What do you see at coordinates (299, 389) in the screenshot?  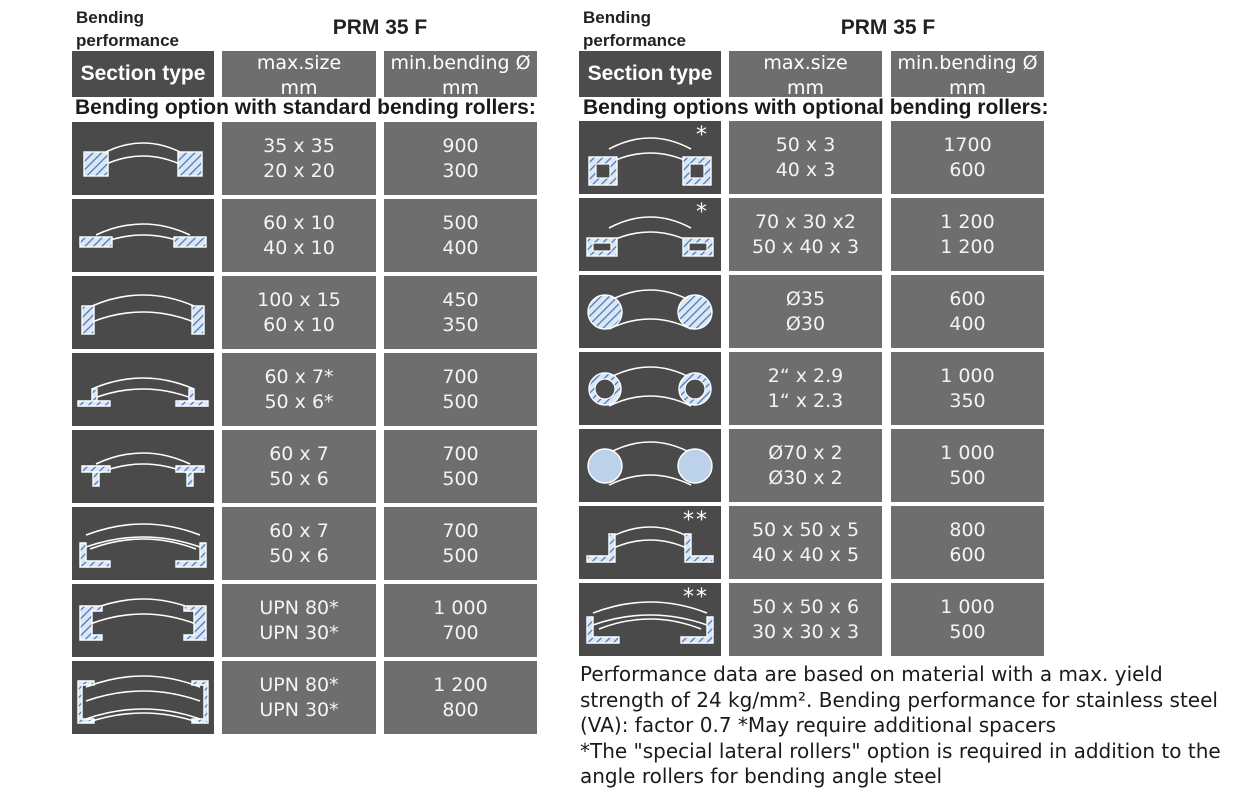 I see `max-size-cell: 60 x 7* 50 x 6*` at bounding box center [299, 389].